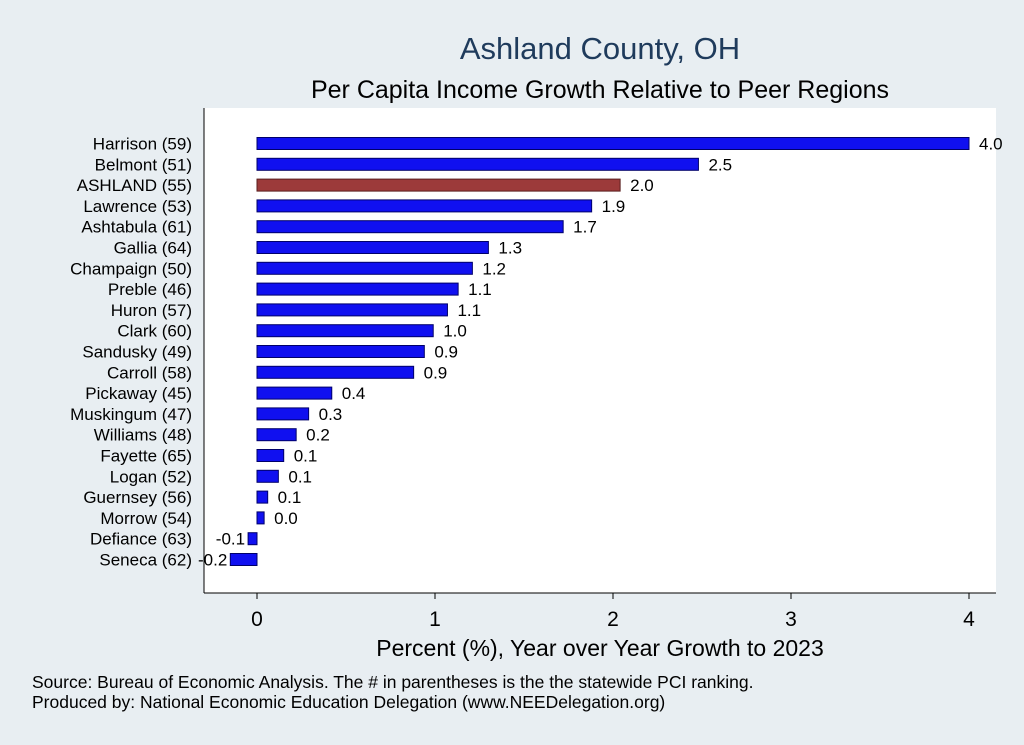 The width and height of the screenshot is (1024, 745). What do you see at coordinates (969, 619) in the screenshot?
I see `x-tick-label: 4` at bounding box center [969, 619].